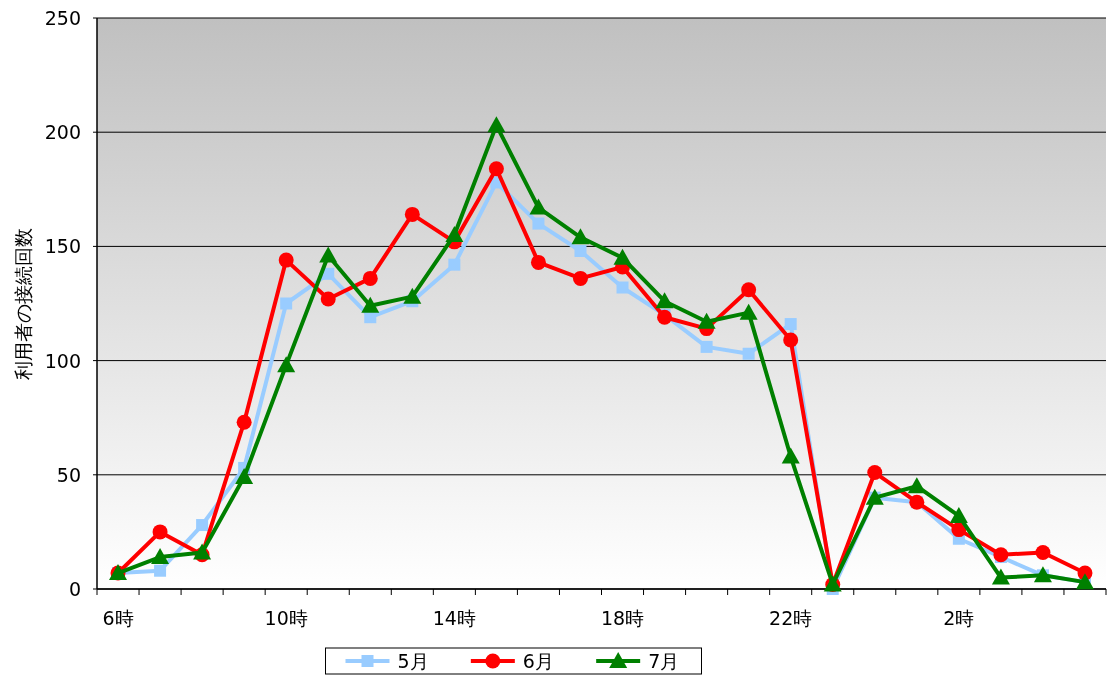 This screenshot has width=1107, height=677. What do you see at coordinates (62, 360) in the screenshot?
I see `y-tick-label: 100` at bounding box center [62, 360].